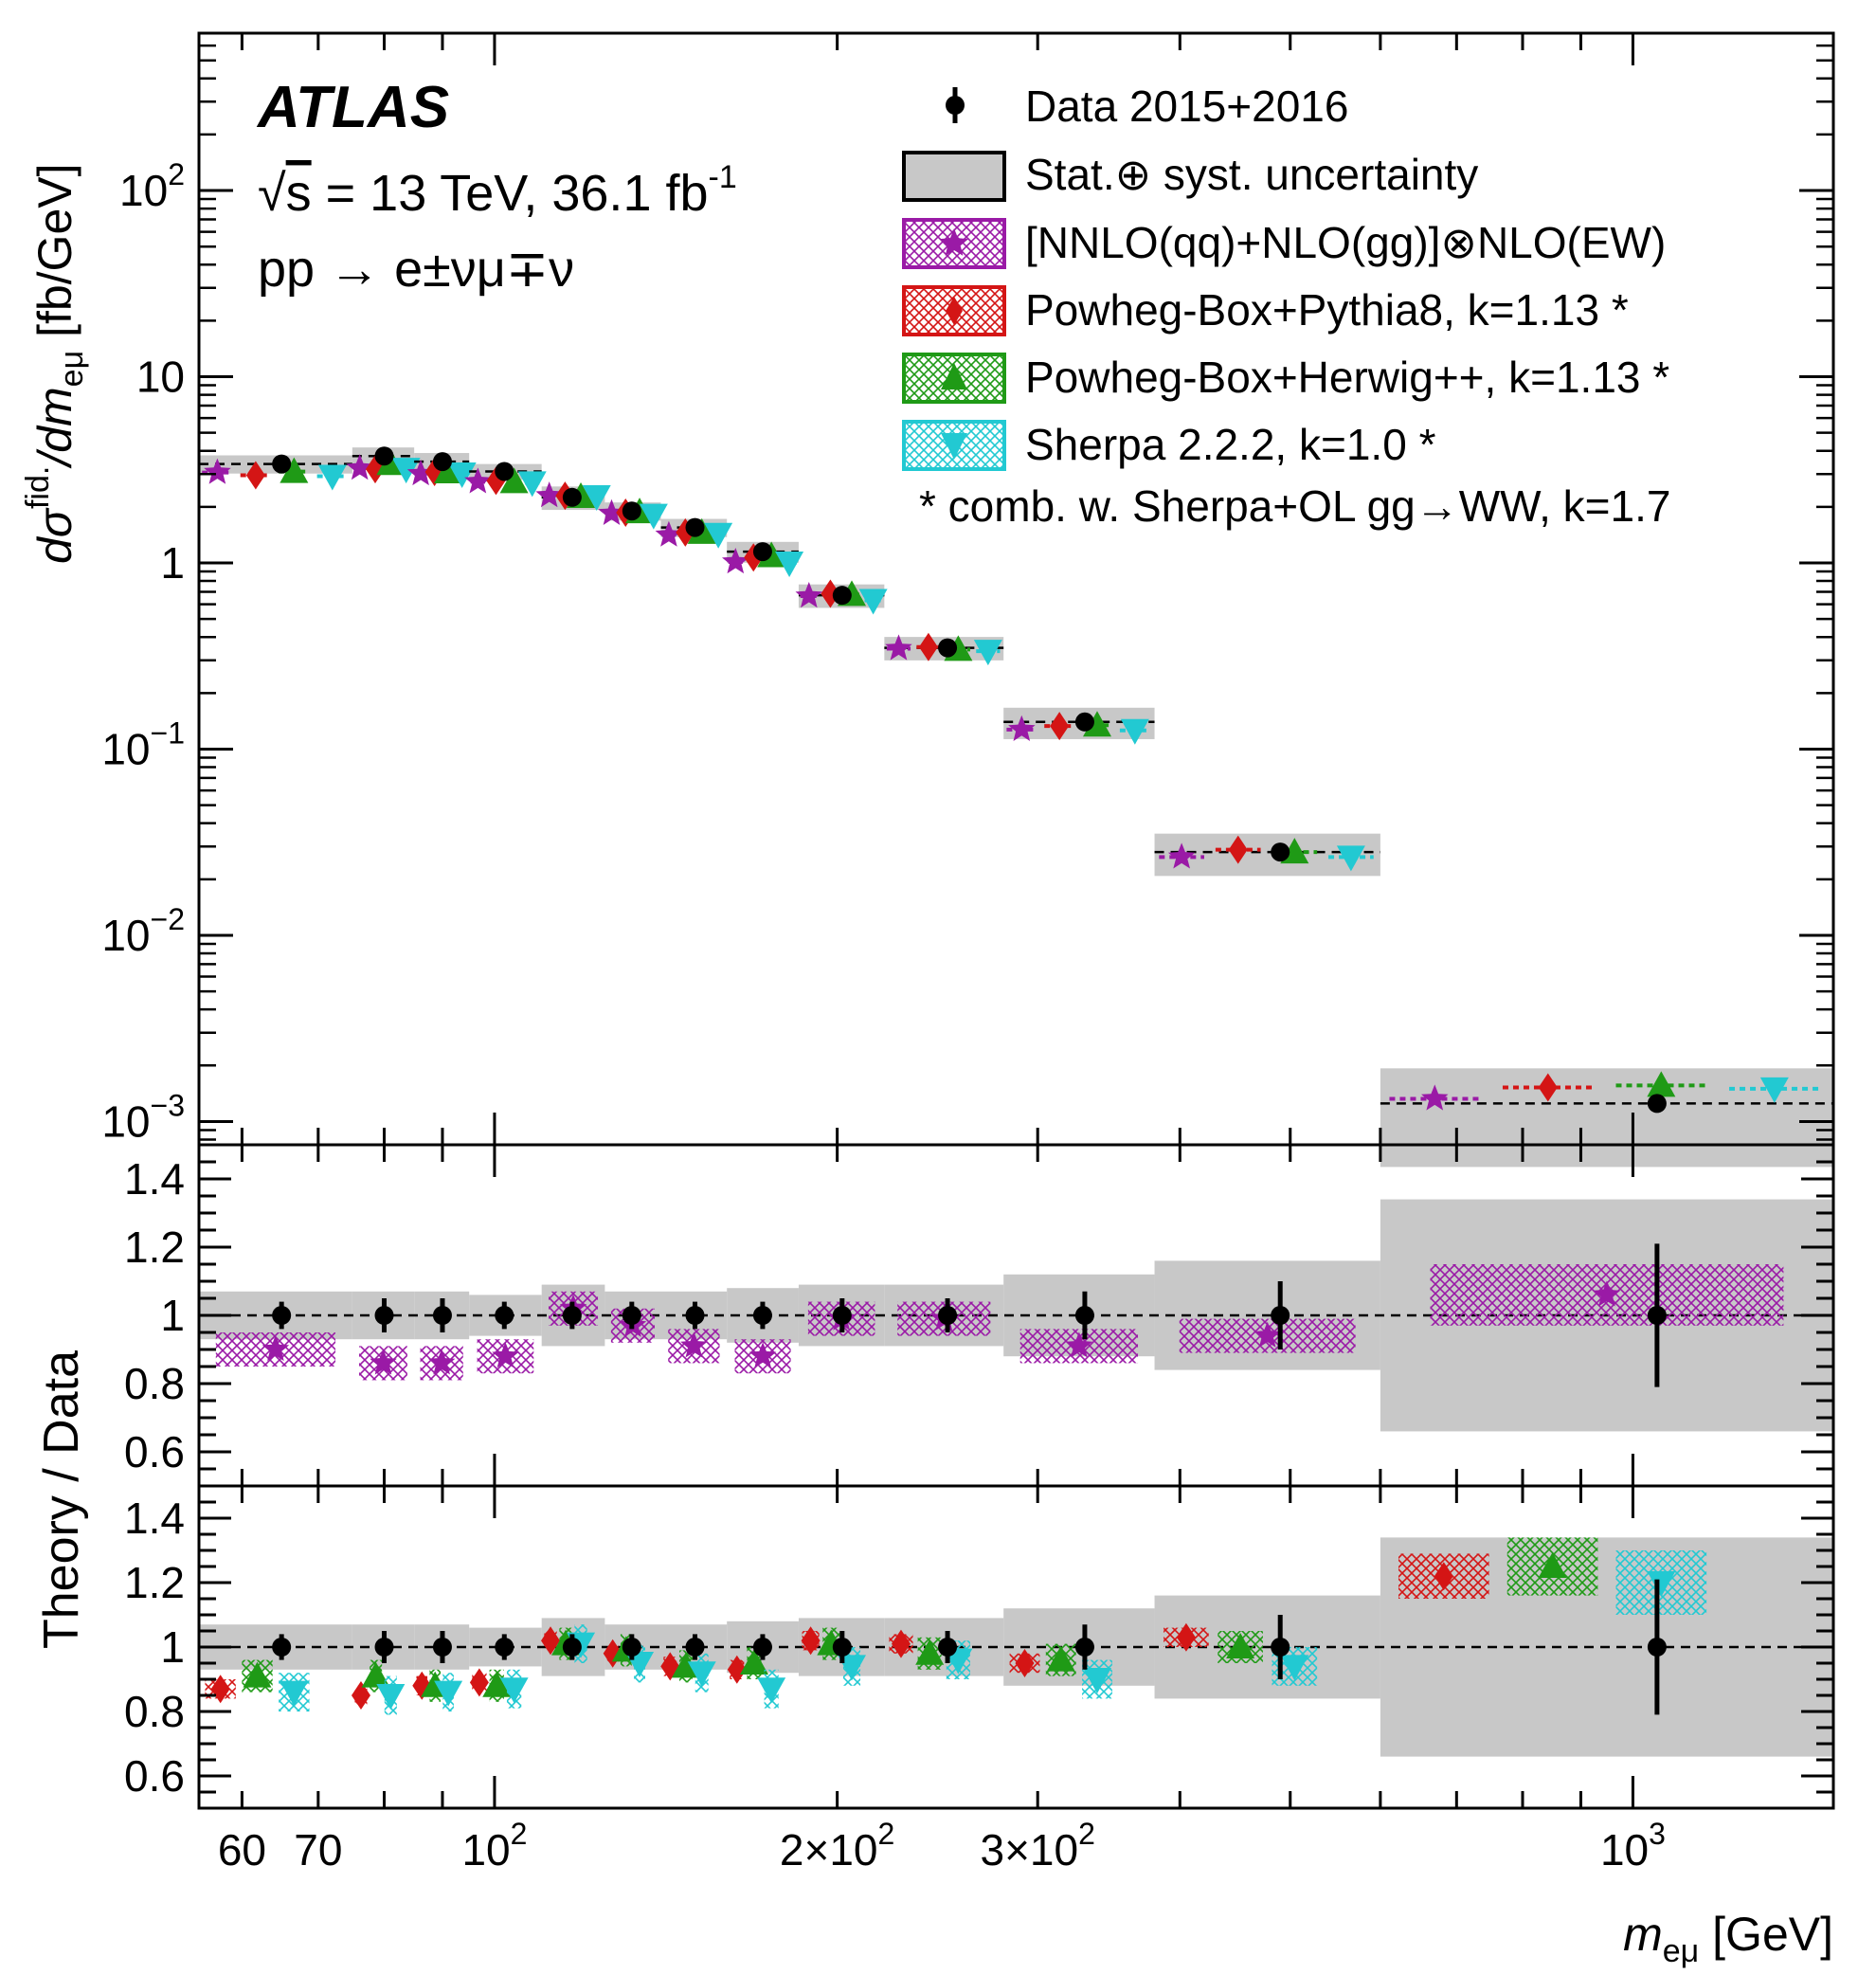 Image resolution: width=1876 pixels, height=1974 pixels. Describe the element at coordinates (1643, 1934) in the screenshot. I see `x-axis-title-m: m` at that location.